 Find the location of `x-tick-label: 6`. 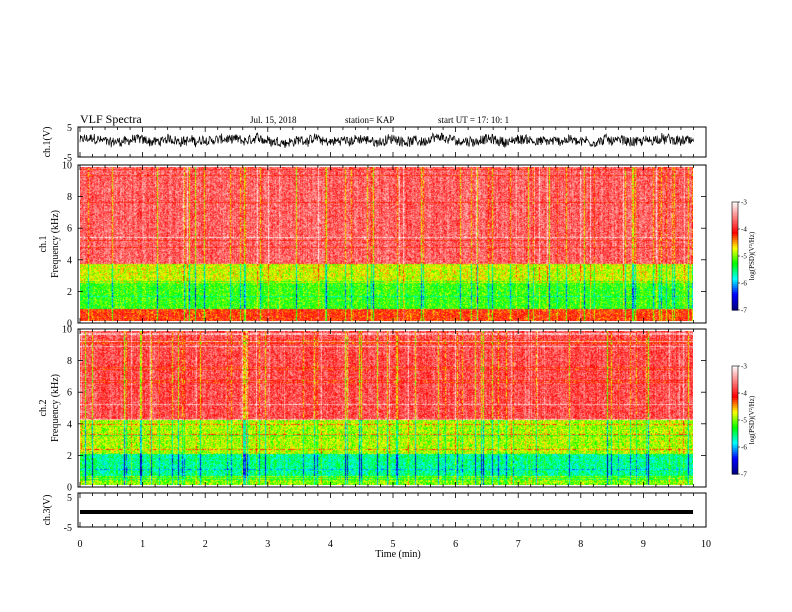

x-tick-label: 6 is located at coordinates (455, 544).